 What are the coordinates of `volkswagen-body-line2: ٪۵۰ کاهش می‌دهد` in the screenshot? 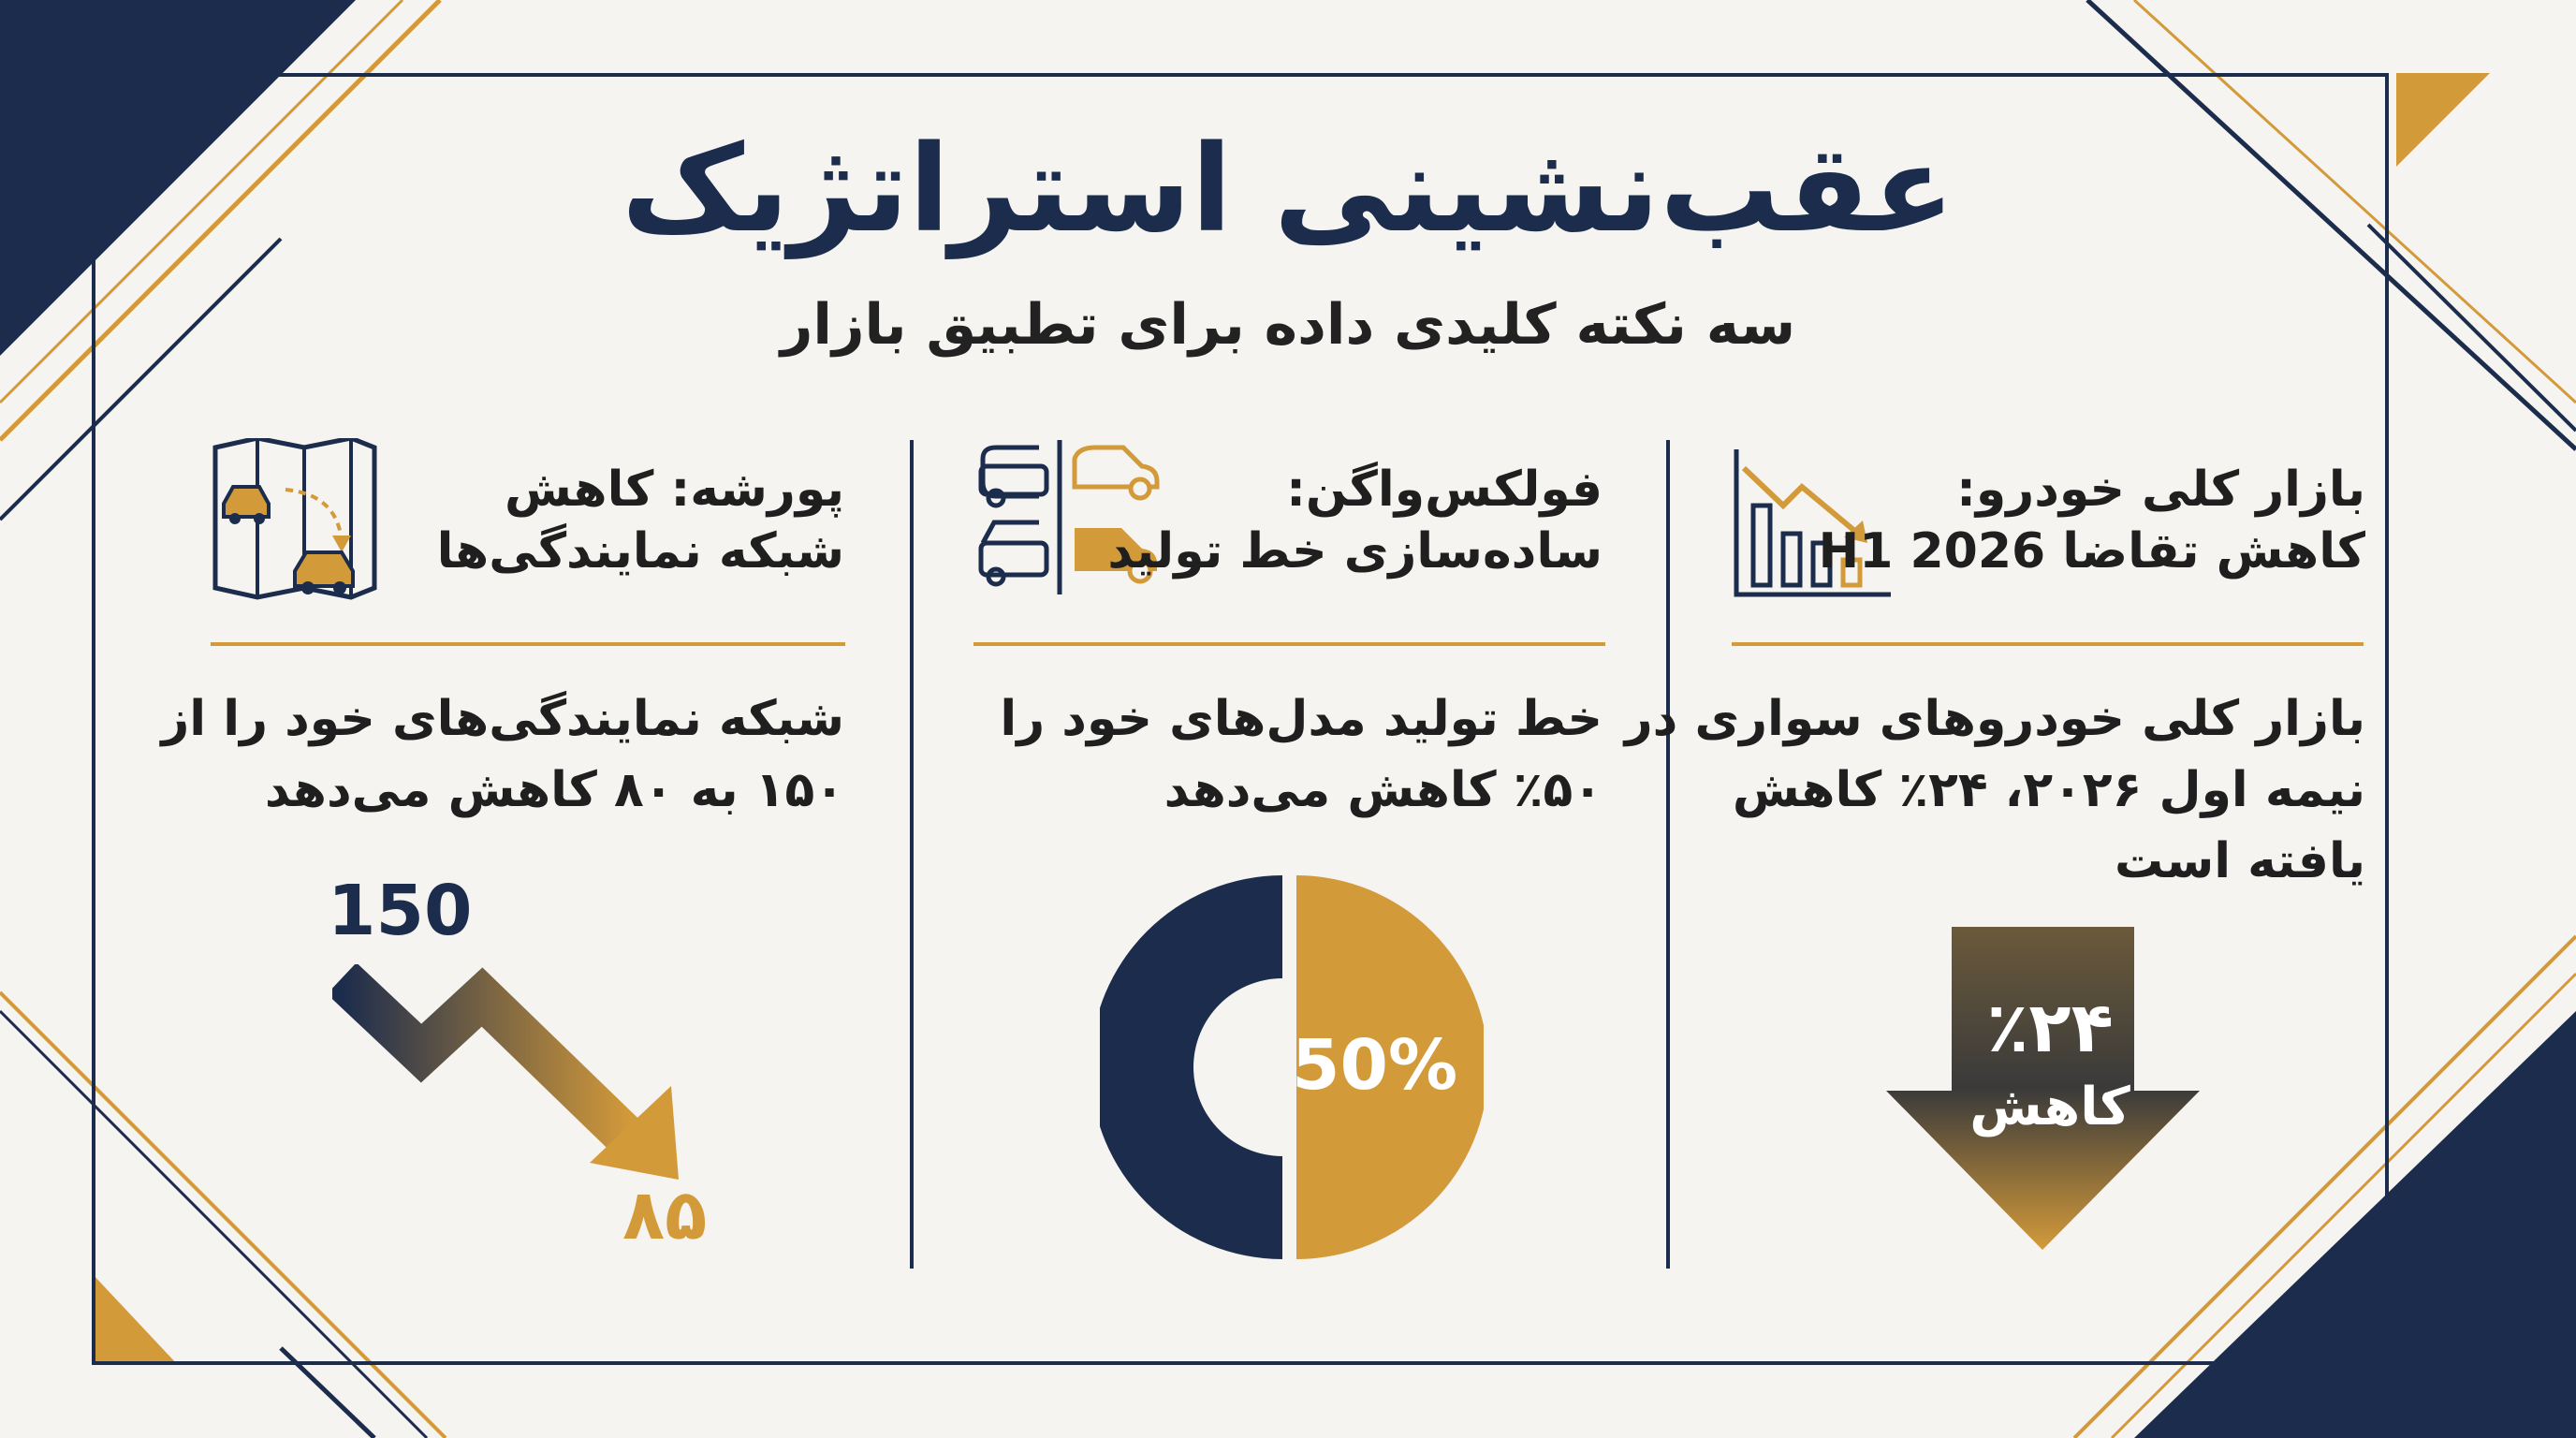 It's located at (1383, 790).